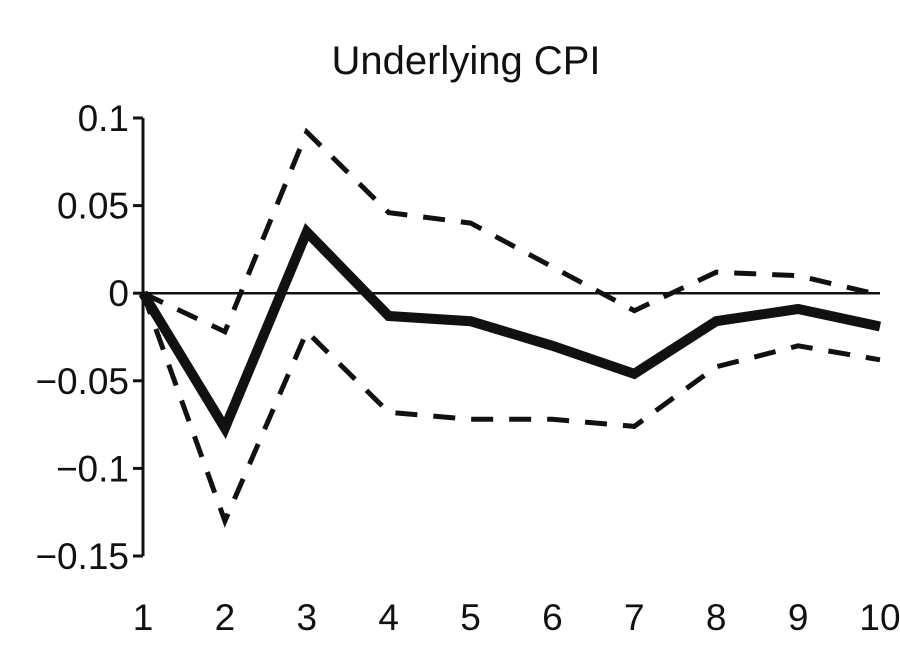 This screenshot has height=645, width=900. What do you see at coordinates (388, 617) in the screenshot?
I see `x-tick-label: 4` at bounding box center [388, 617].